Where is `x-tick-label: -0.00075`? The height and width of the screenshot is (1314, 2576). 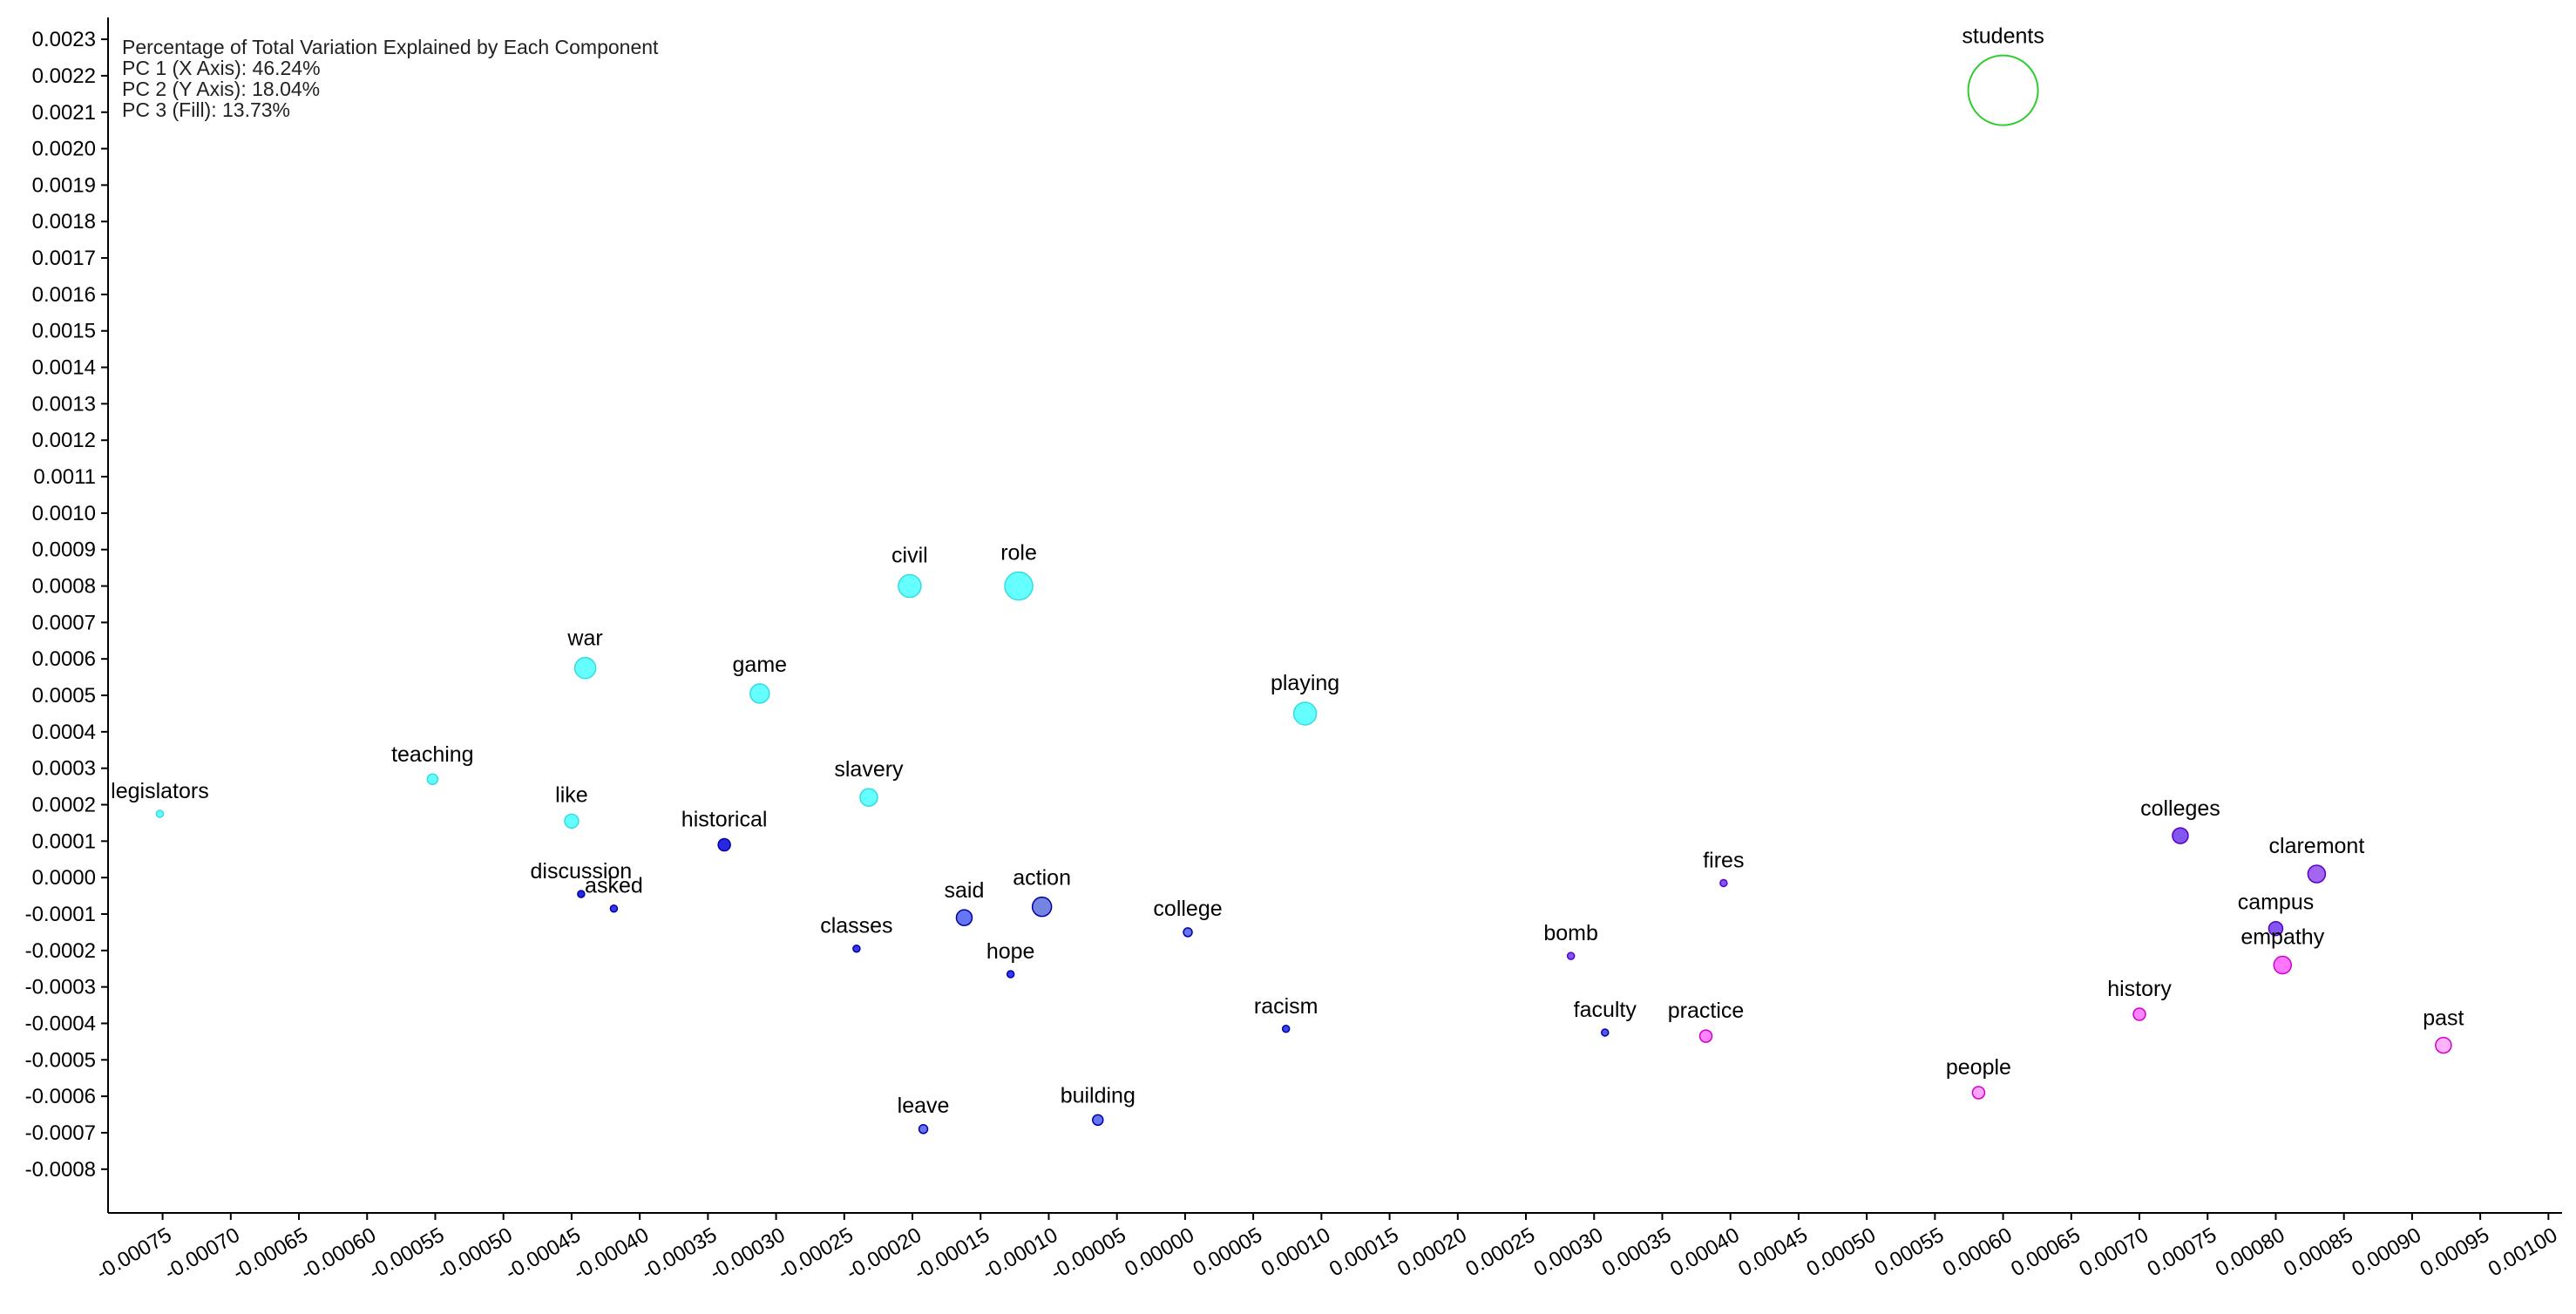
x-tick-label: -0.00075 is located at coordinates (134, 1254).